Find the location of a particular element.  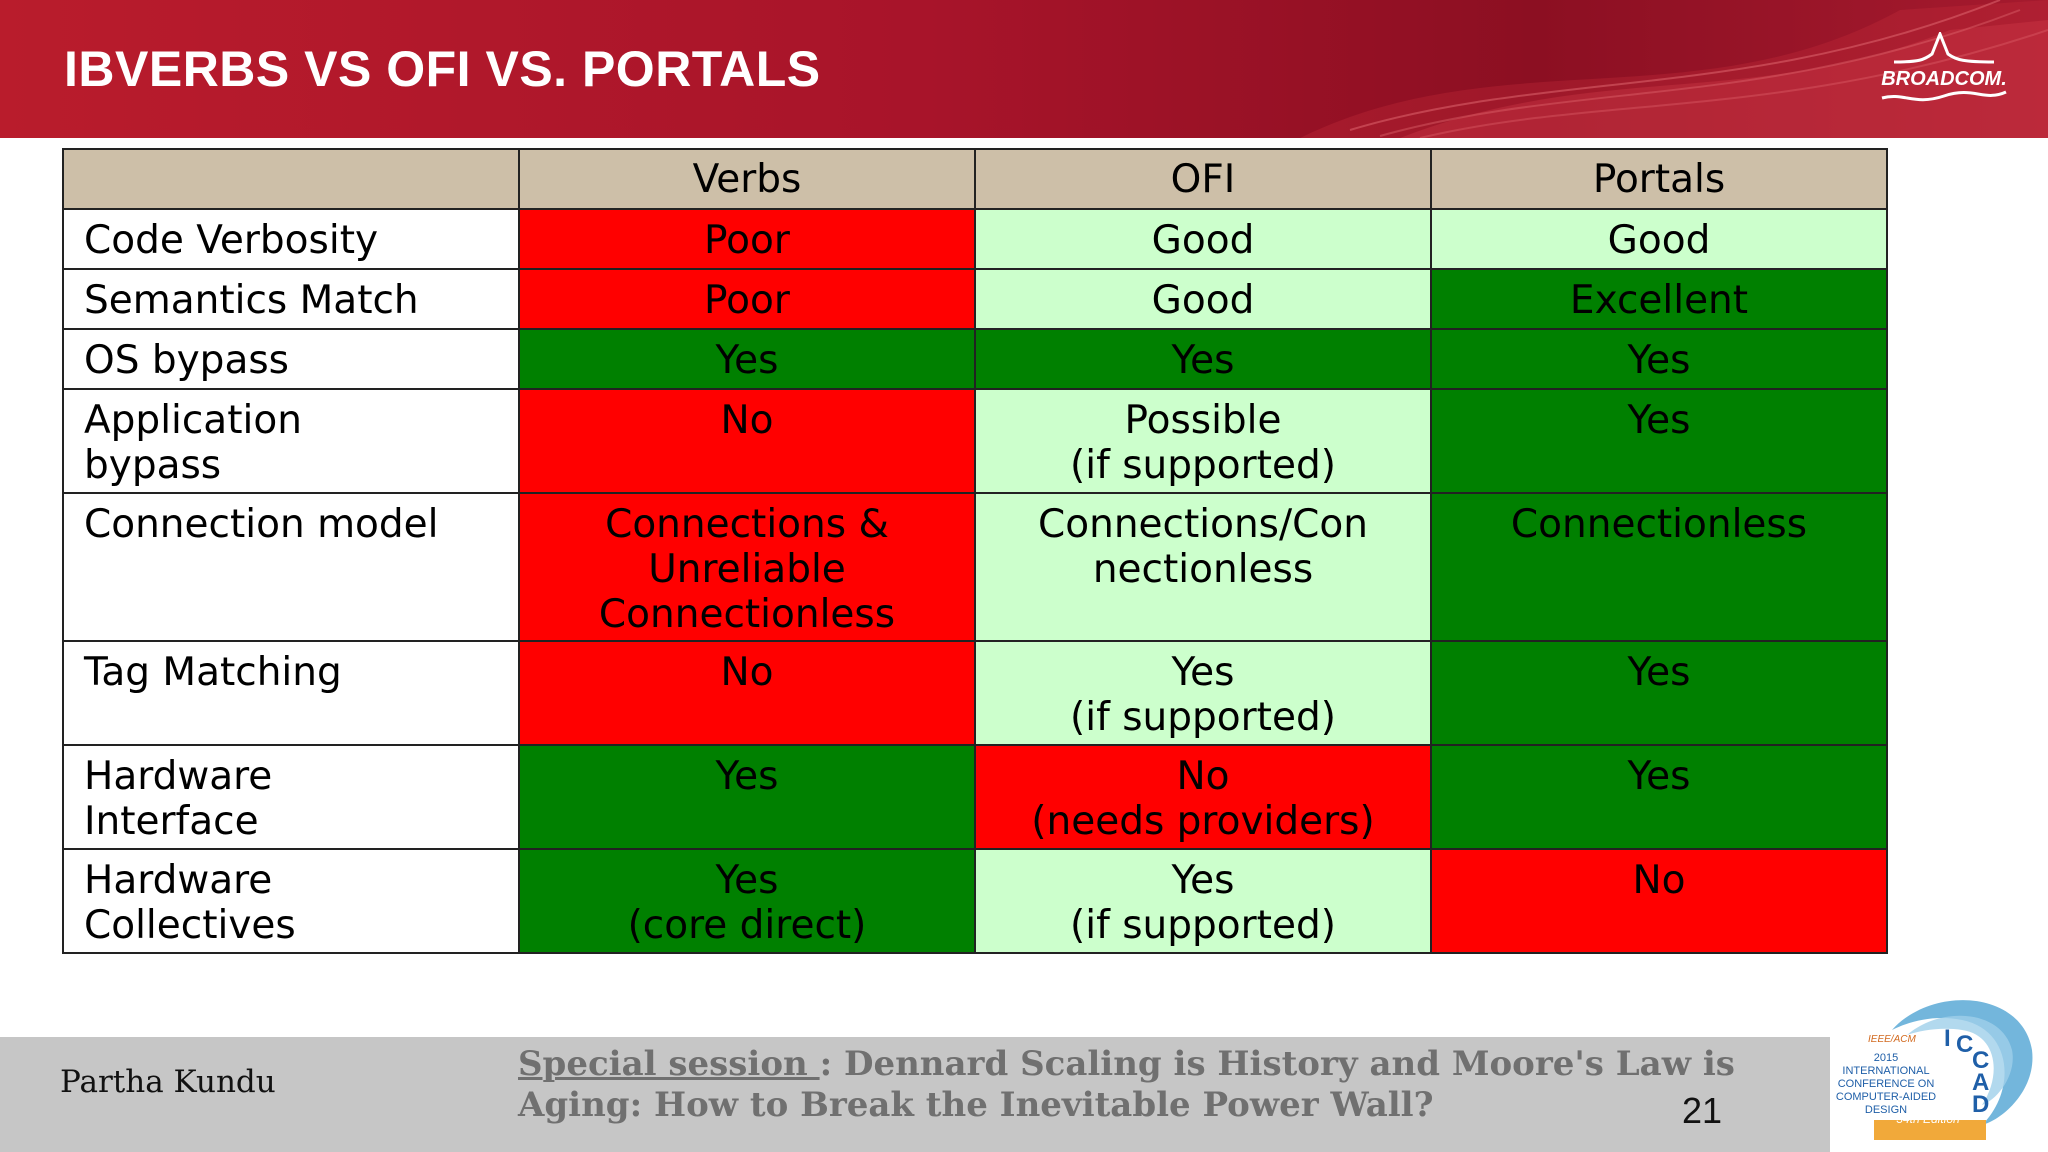

conference-ieee-label: IEEE/ACM is located at coordinates (1892, 1039).